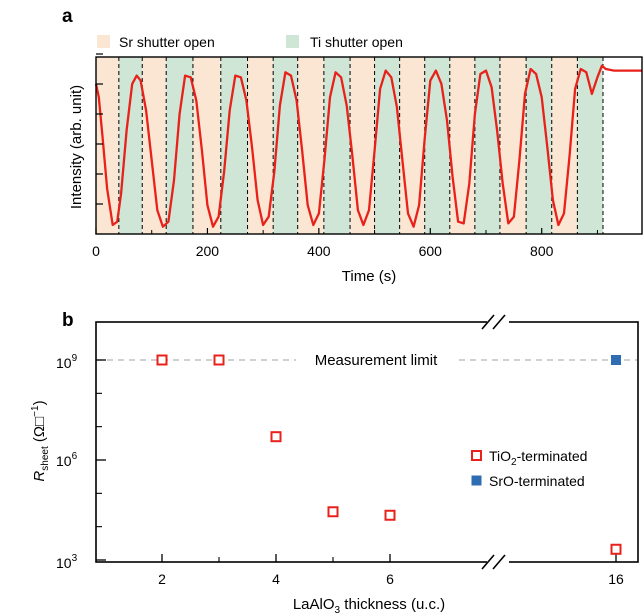 The width and height of the screenshot is (643, 616). I want to click on panel-b-label: b, so click(68, 320).